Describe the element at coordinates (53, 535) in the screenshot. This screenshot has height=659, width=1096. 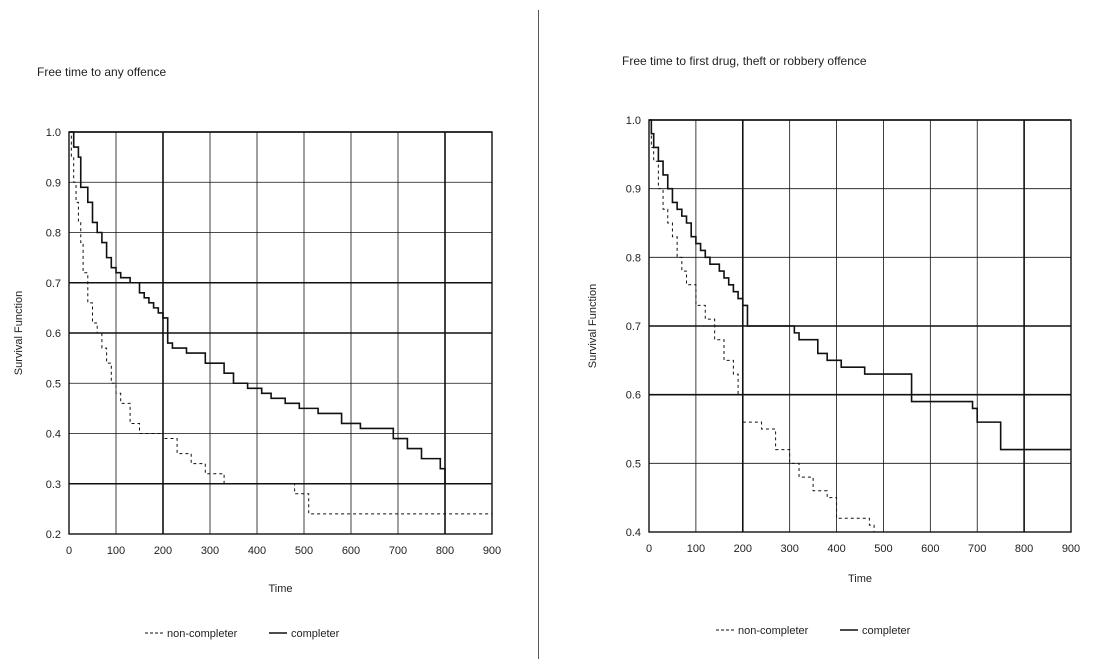
I see `y-tick-label: 0.2` at that location.